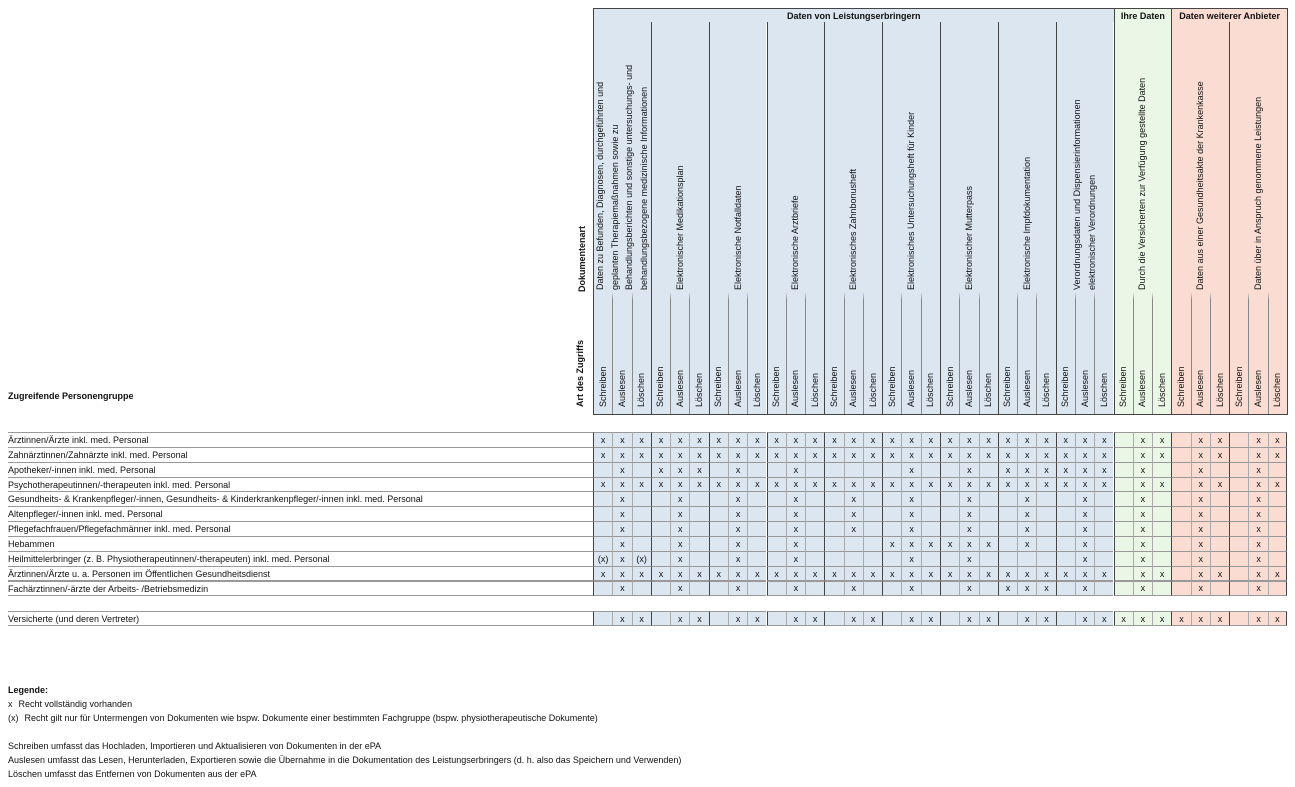 This screenshot has height=787, width=1295. What do you see at coordinates (582, 258) in the screenshot?
I see `doc-type-label: Dokumentenart` at bounding box center [582, 258].